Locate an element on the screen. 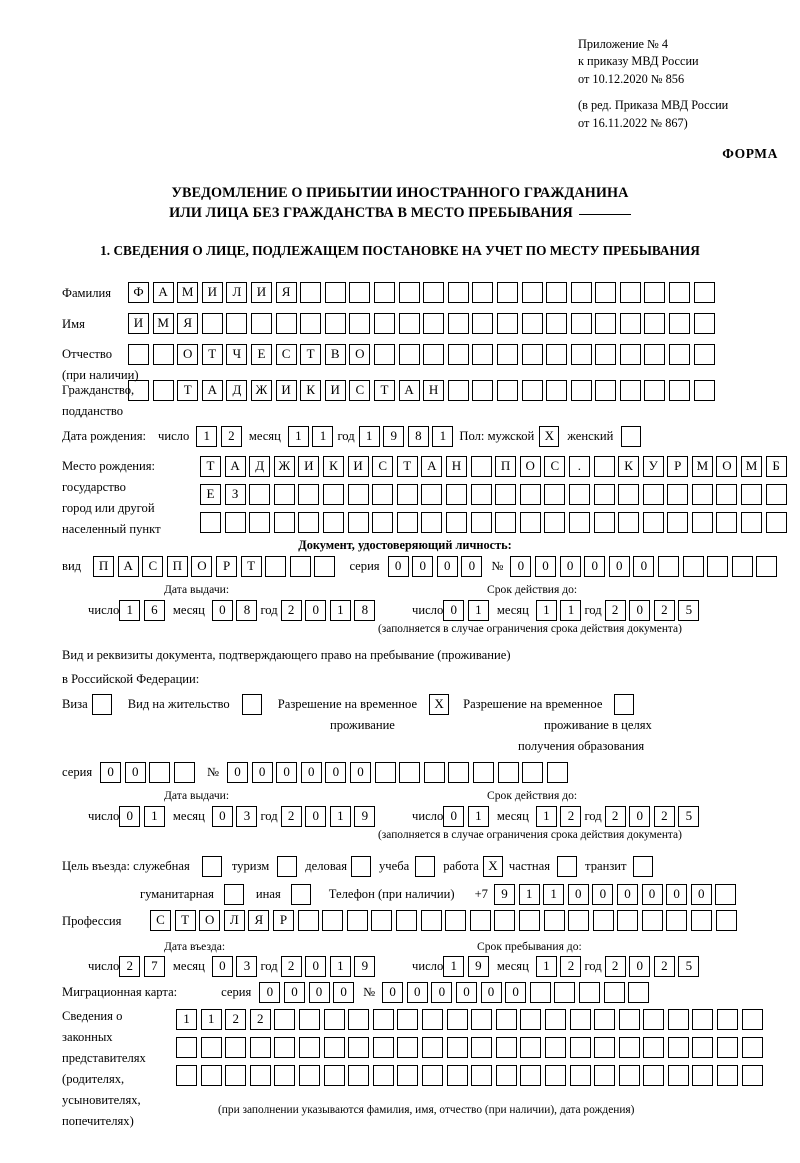  form-cell: 3 is located at coordinates (247, 966).